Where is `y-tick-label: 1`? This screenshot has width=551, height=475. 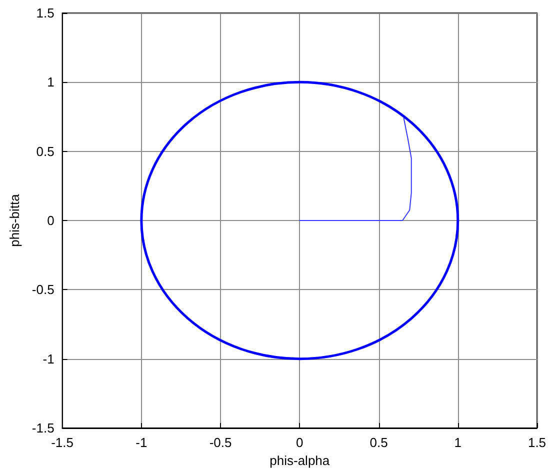
y-tick-label: 1 is located at coordinates (50, 82).